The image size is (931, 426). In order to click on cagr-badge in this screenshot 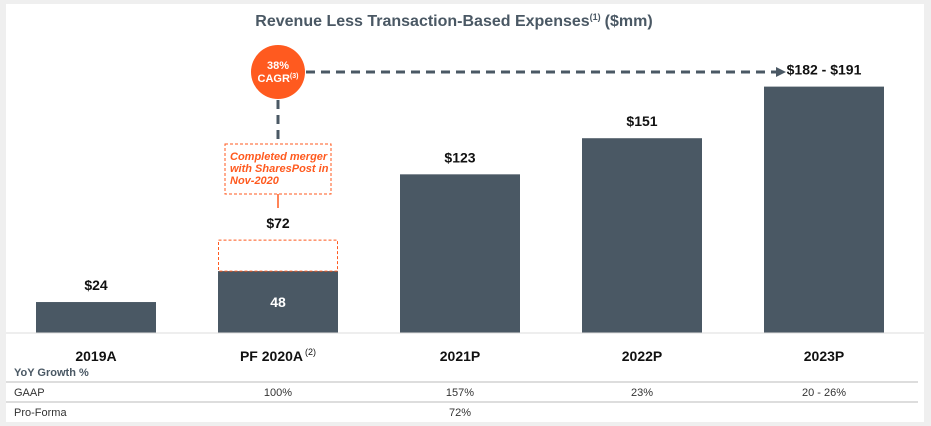, I will do `click(278, 72)`.